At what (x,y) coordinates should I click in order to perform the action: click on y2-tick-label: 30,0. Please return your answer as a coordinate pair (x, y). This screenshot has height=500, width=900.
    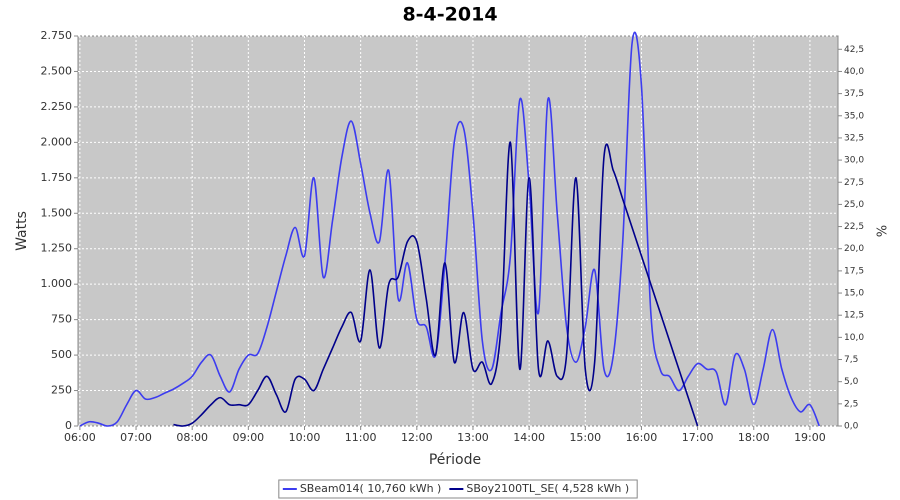
    Looking at the image, I should click on (854, 161).